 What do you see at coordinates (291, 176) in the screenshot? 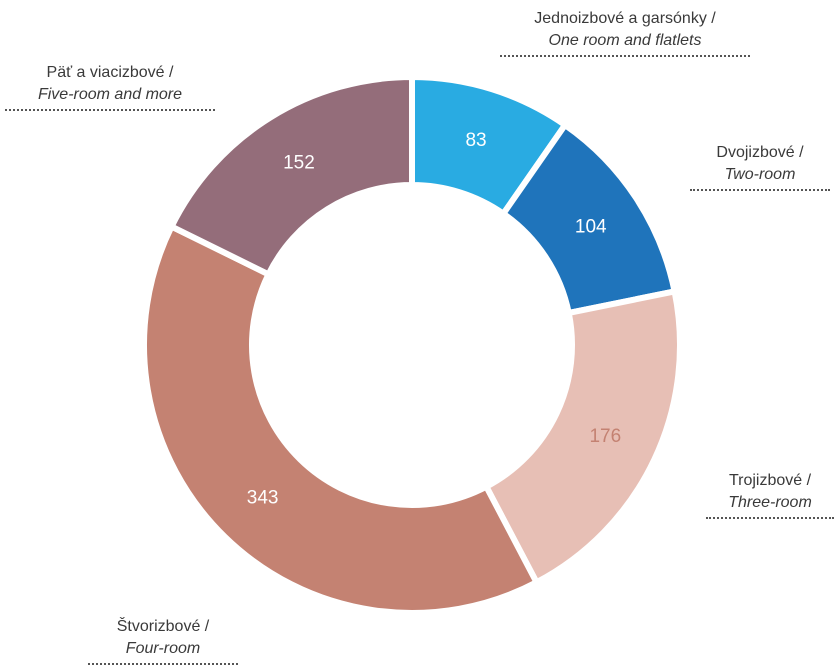
I see `donut-slice-five-room` at bounding box center [291, 176].